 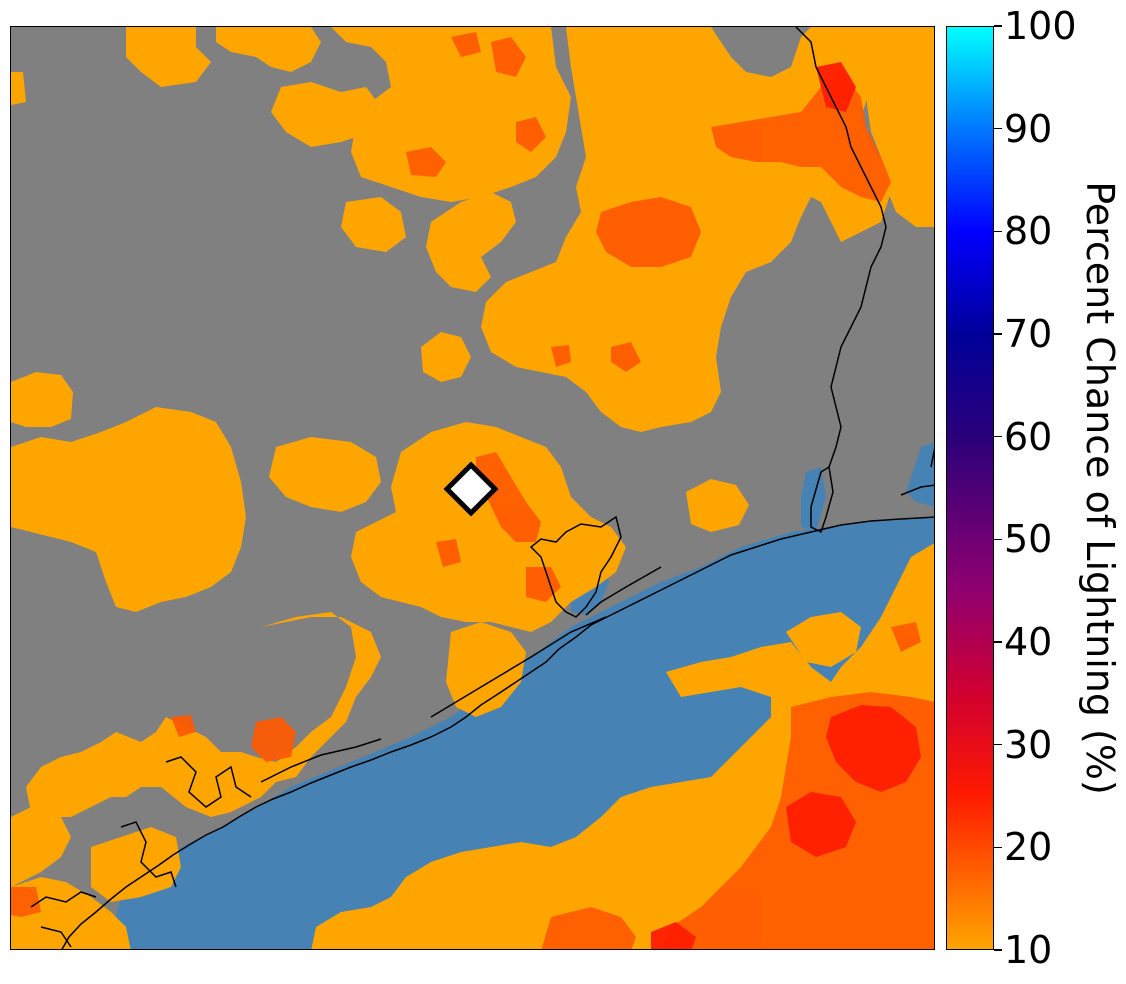 What do you see at coordinates (1028, 642) in the screenshot?
I see `colorbar-tick-label: 40` at bounding box center [1028, 642].